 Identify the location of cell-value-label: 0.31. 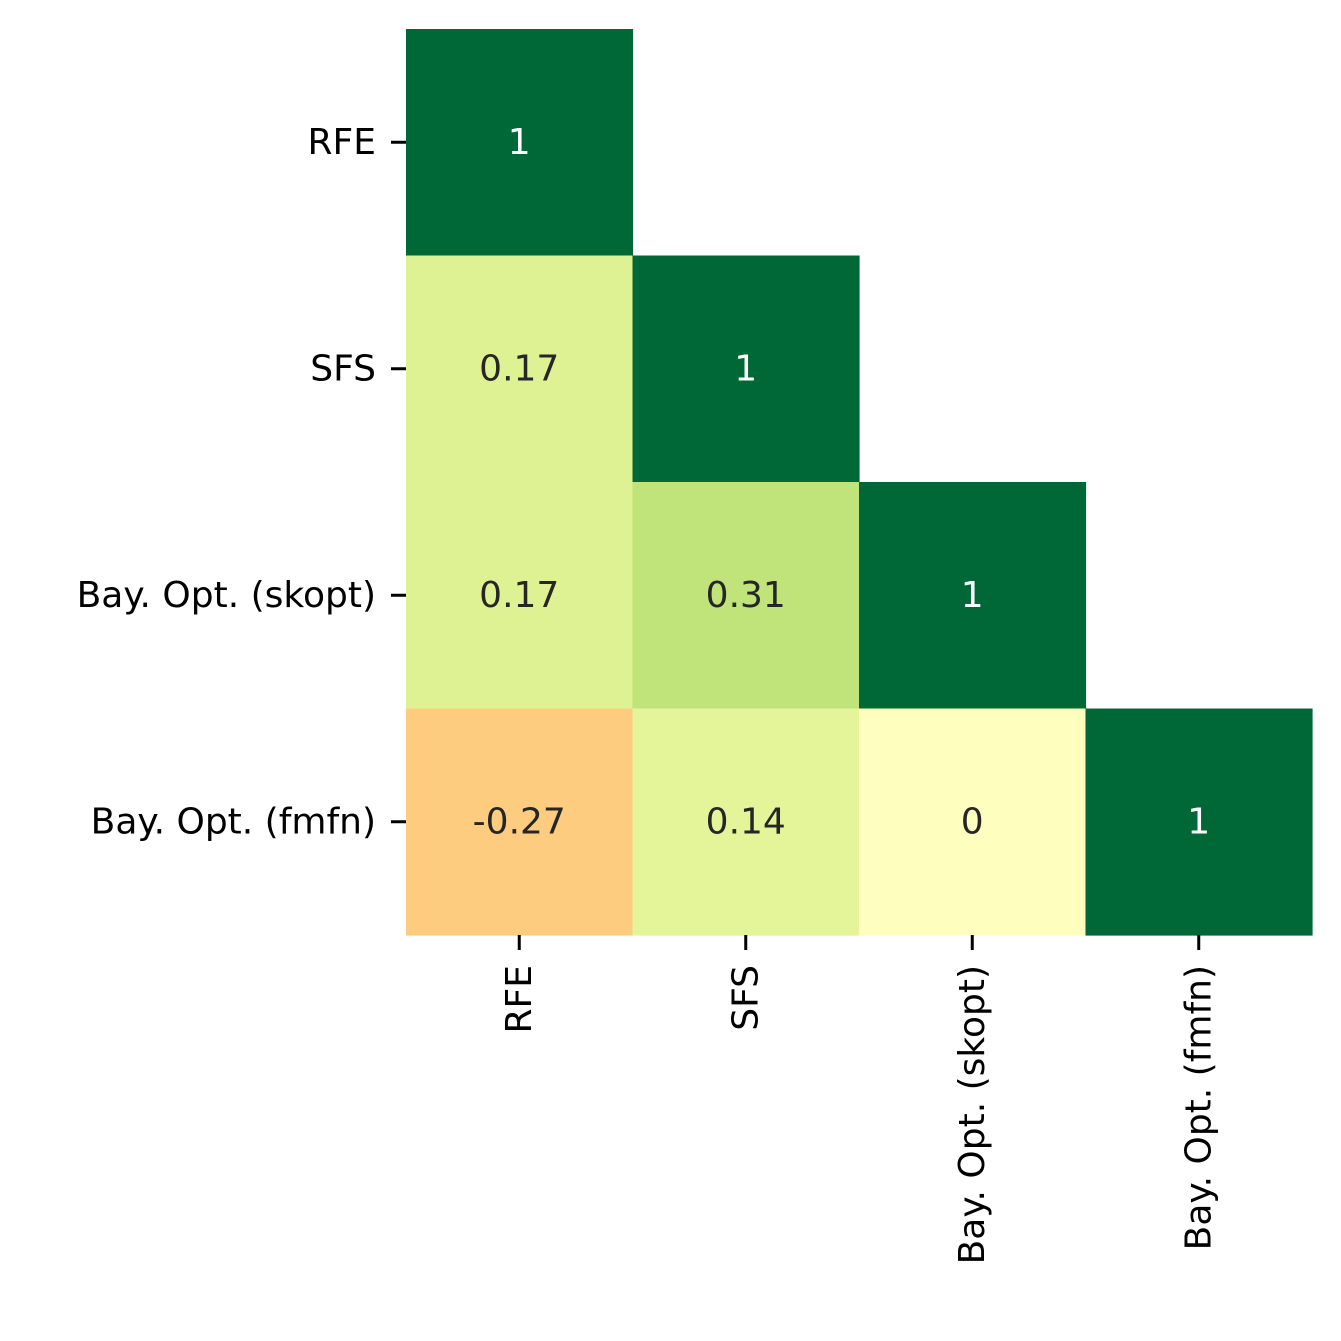
(746, 595).